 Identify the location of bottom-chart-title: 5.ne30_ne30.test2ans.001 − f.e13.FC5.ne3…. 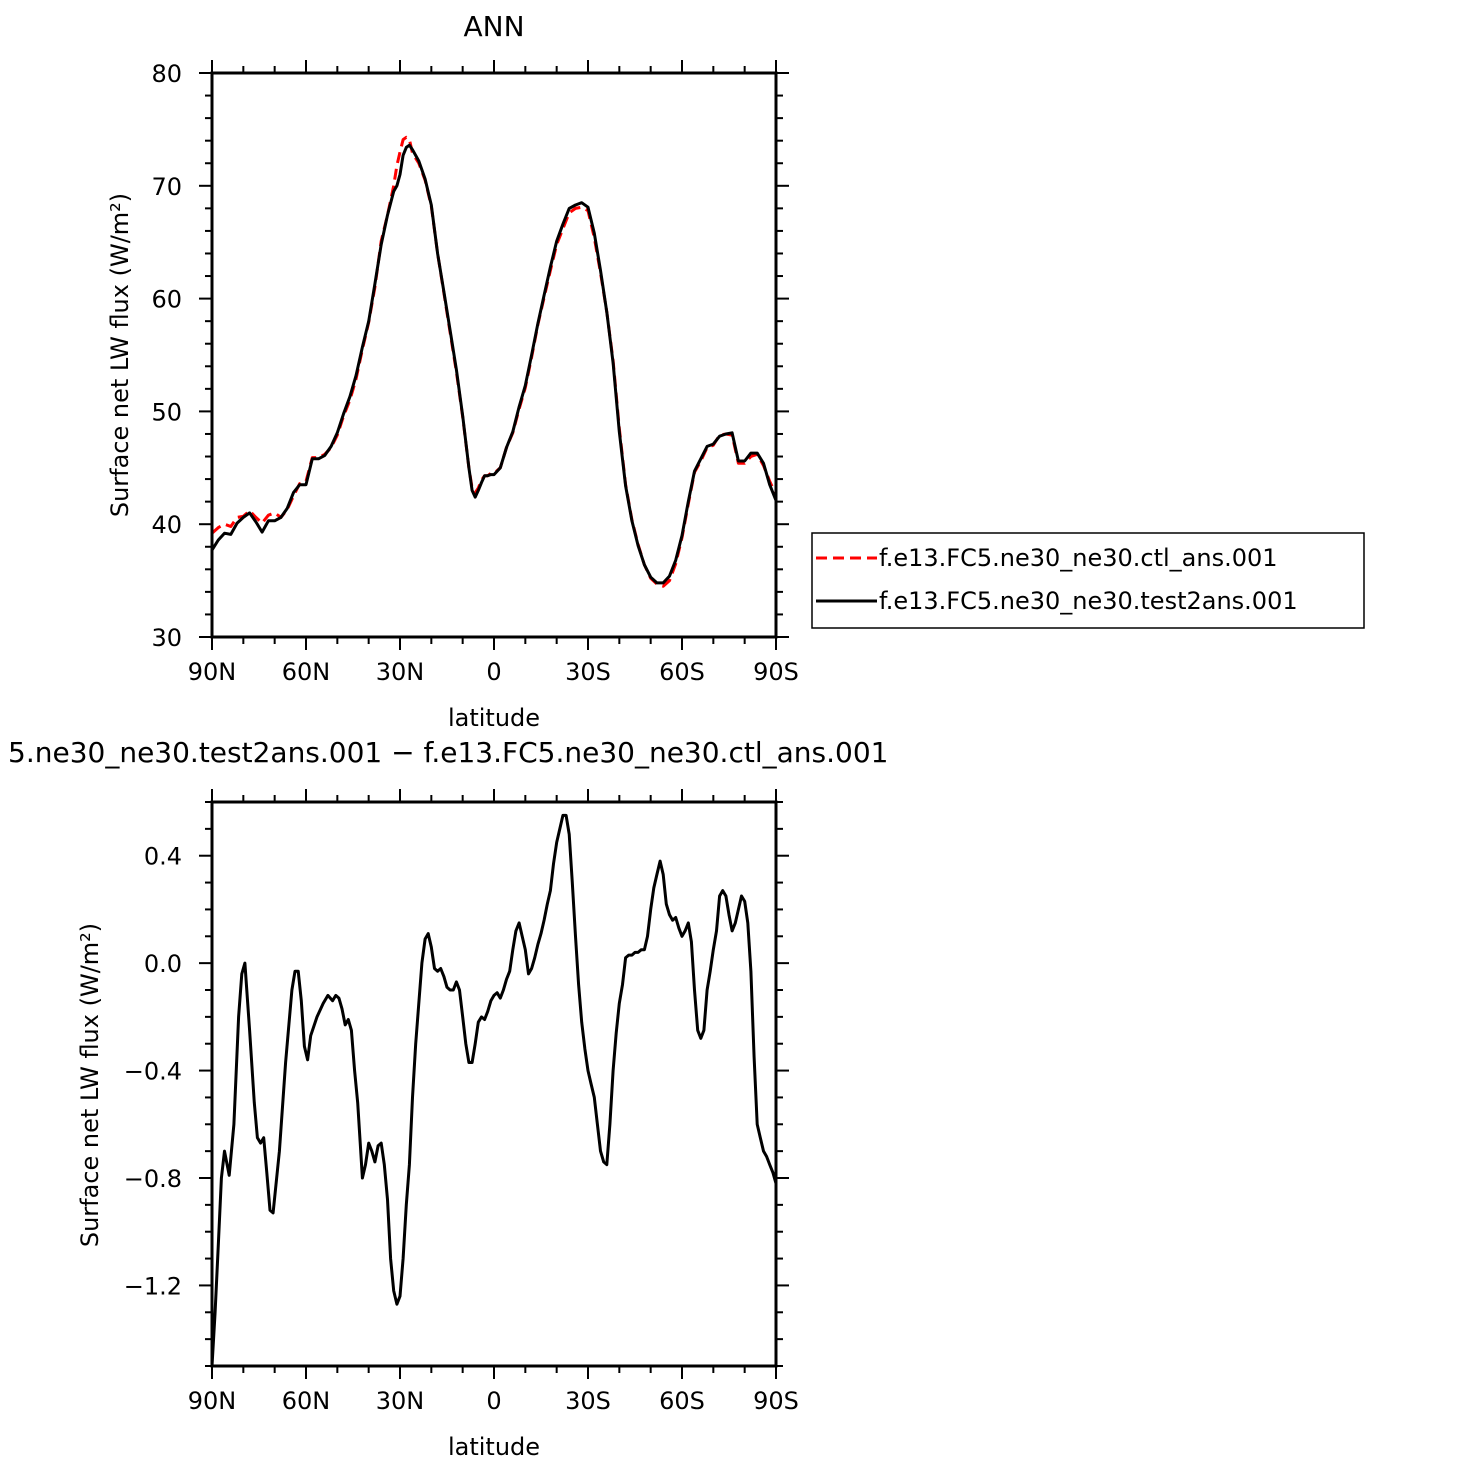
(448, 752).